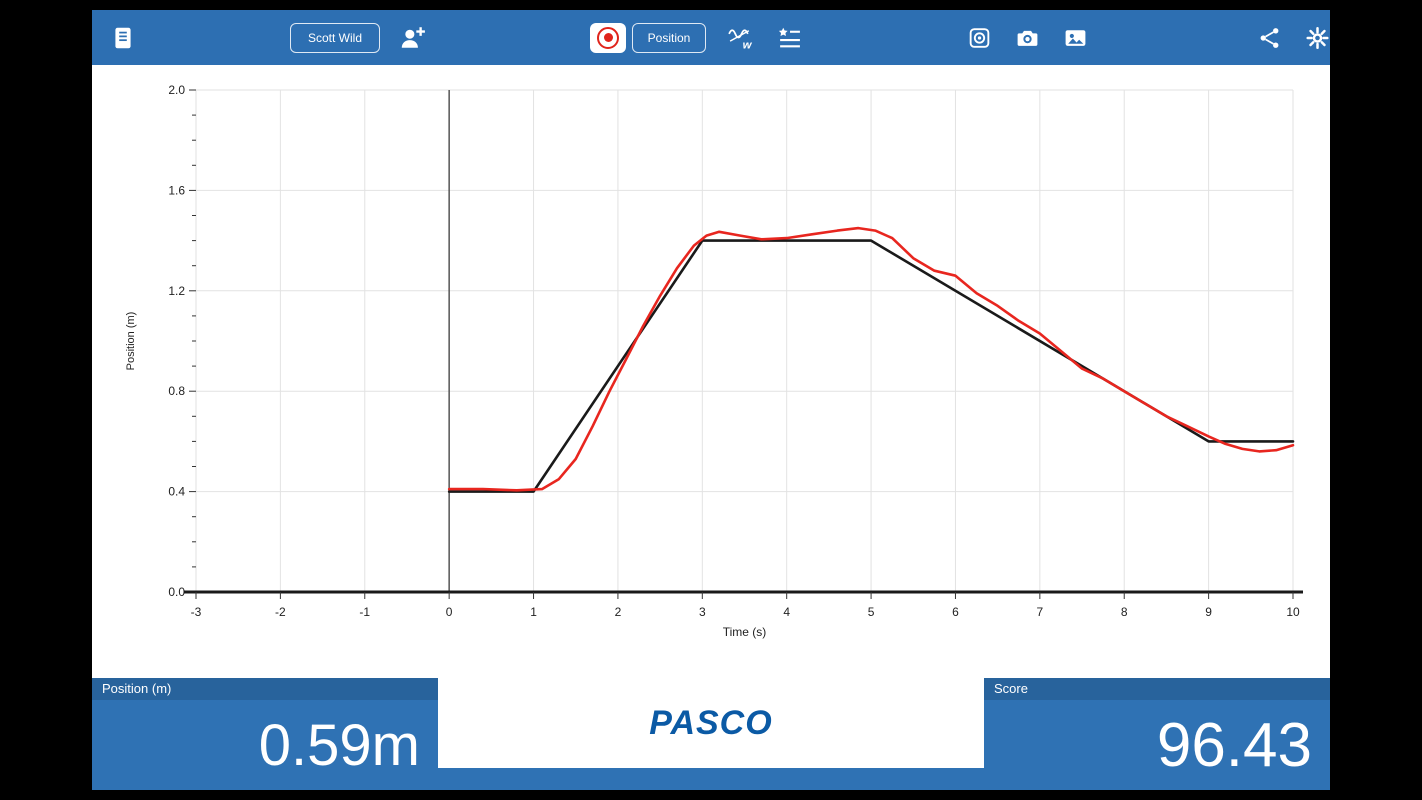 This screenshot has height=800, width=1422. I want to click on x-tick-label: 1, so click(533, 612).